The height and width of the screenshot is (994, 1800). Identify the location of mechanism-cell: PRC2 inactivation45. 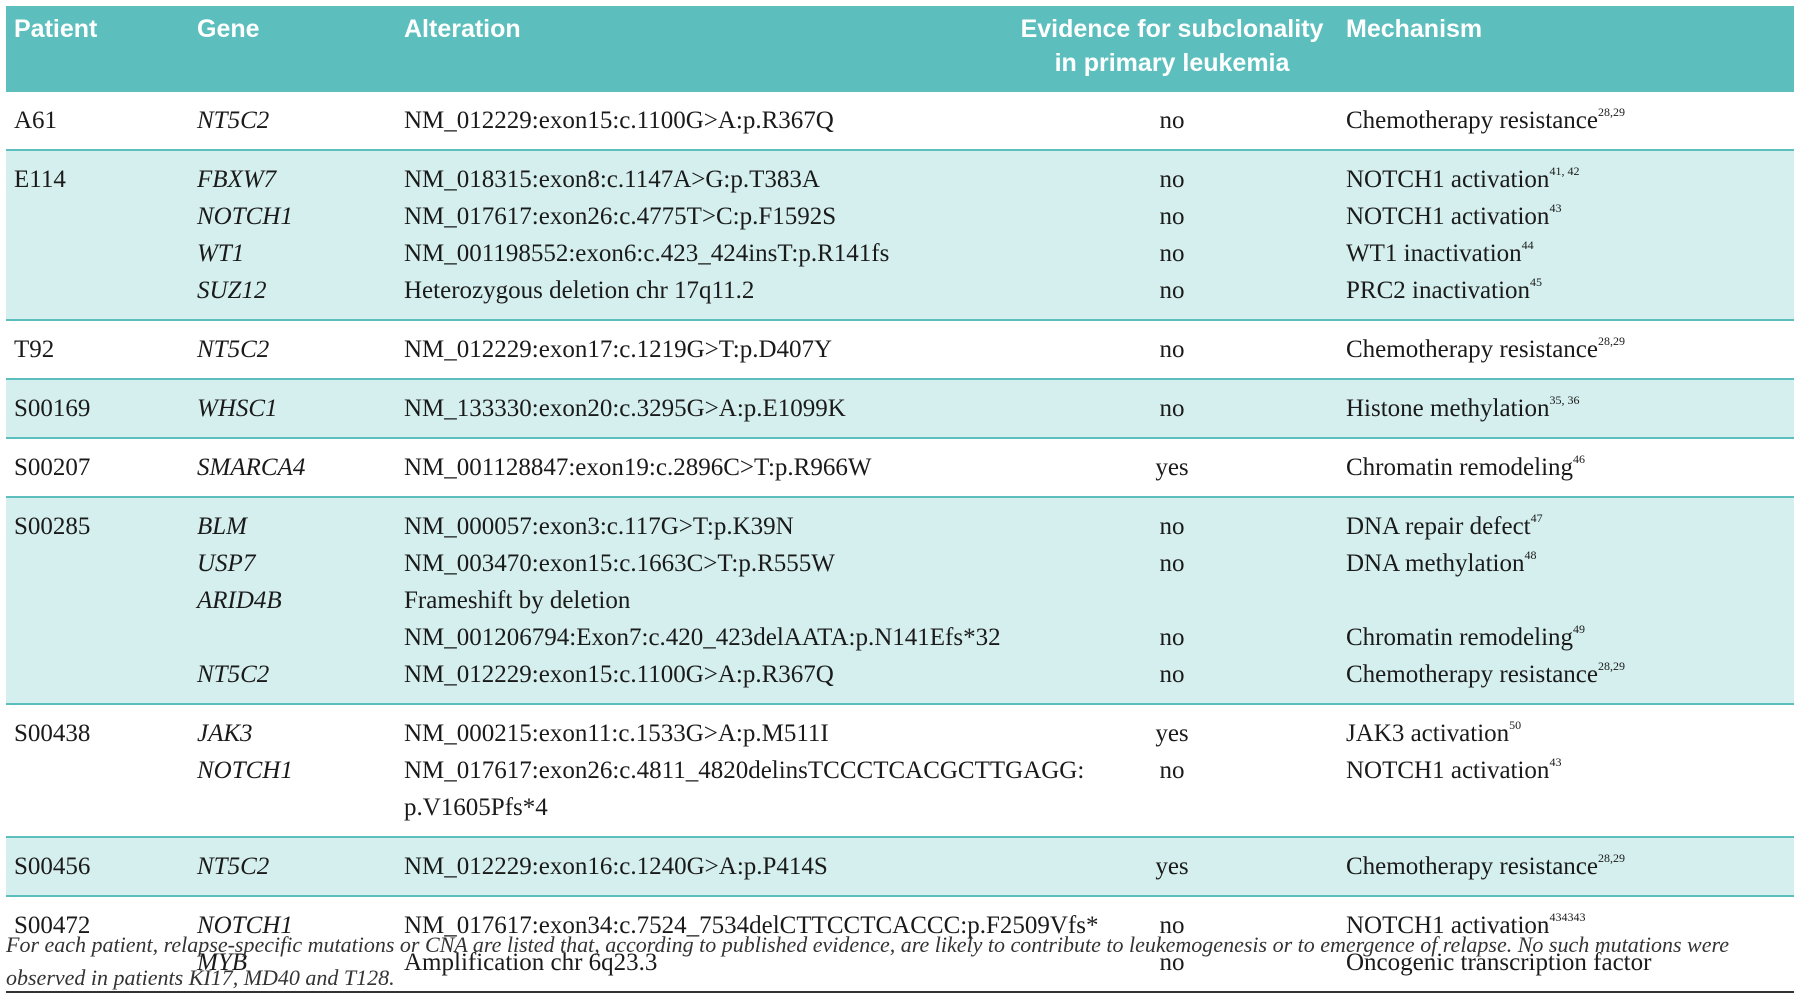
(1566, 296).